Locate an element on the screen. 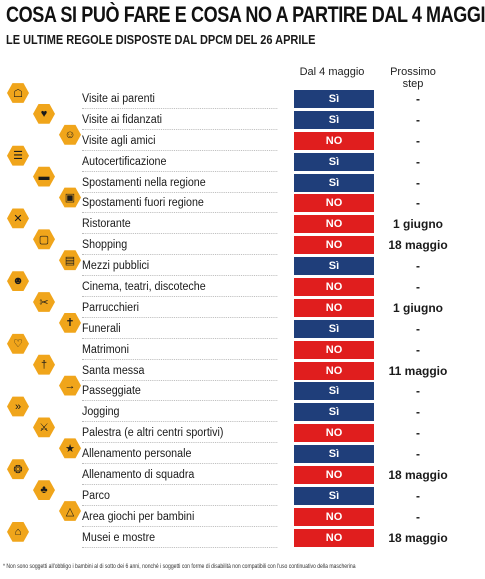 The image size is (485, 579). theater-masks-icon: ☻ is located at coordinates (18, 281).